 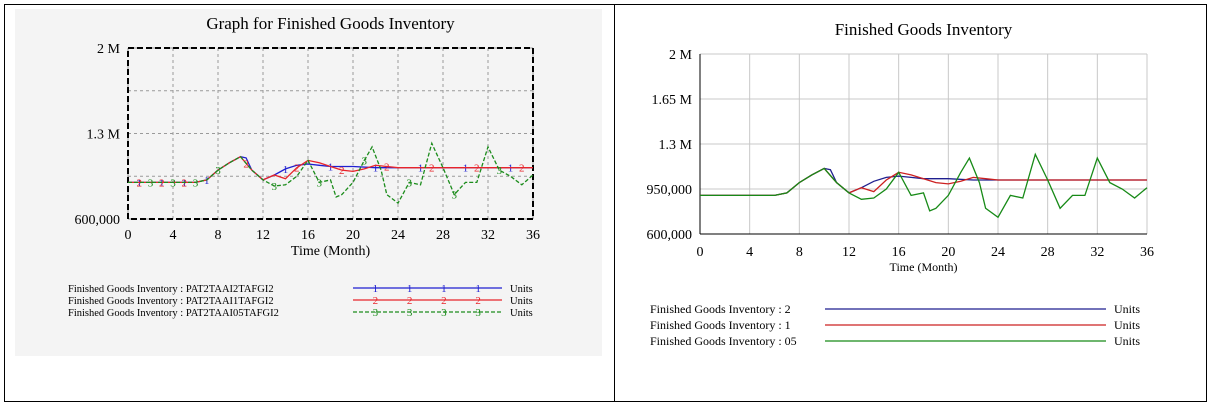 I want to click on y-tick-label: 1.65 M, so click(x=672, y=100).